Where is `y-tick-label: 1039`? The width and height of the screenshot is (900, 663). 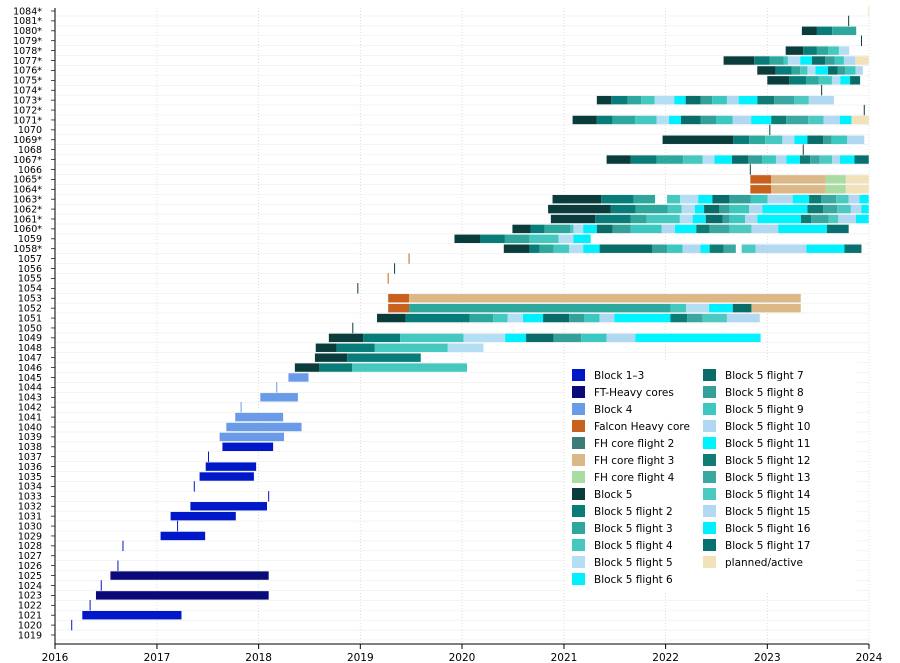 y-tick-label: 1039 is located at coordinates (30, 437).